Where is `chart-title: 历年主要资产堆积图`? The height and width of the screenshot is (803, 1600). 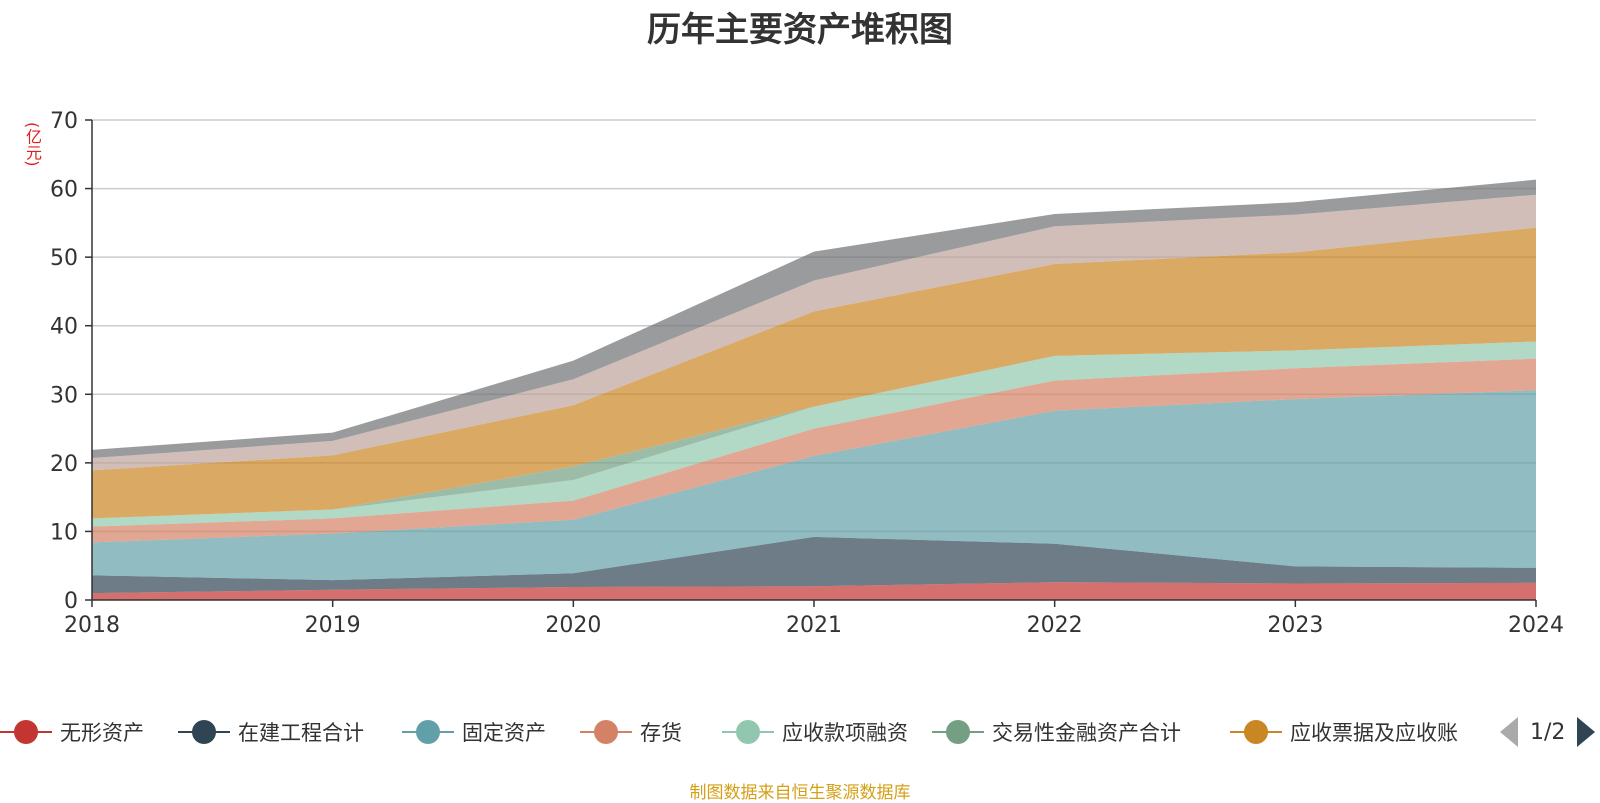
chart-title: 历年主要资产堆积图 is located at coordinates (800, 30).